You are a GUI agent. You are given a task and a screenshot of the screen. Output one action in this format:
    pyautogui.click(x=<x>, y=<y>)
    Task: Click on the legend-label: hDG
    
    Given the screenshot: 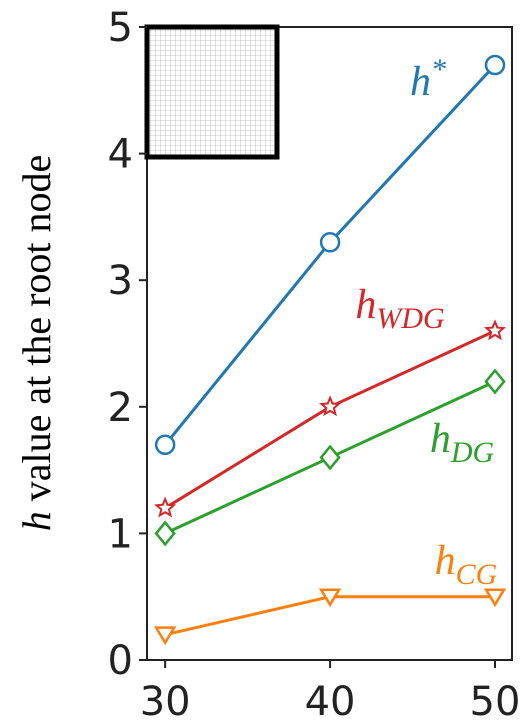 What is the action you would take?
    pyautogui.click(x=462, y=442)
    